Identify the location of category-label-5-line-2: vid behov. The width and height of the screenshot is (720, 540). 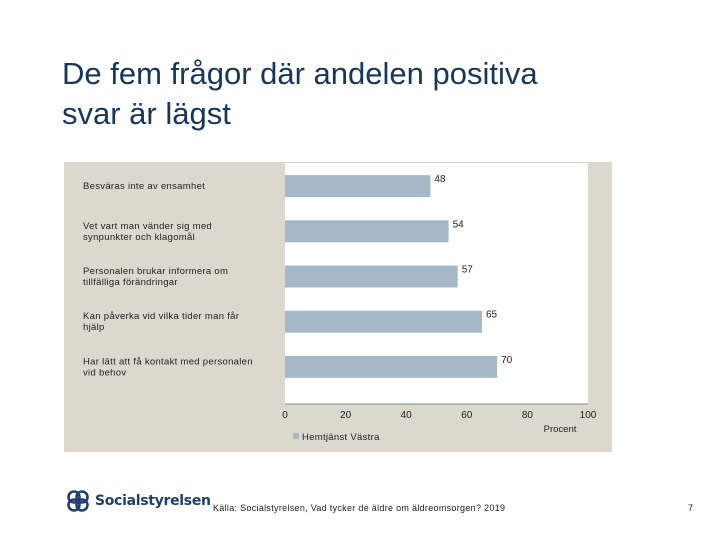
(104, 372).